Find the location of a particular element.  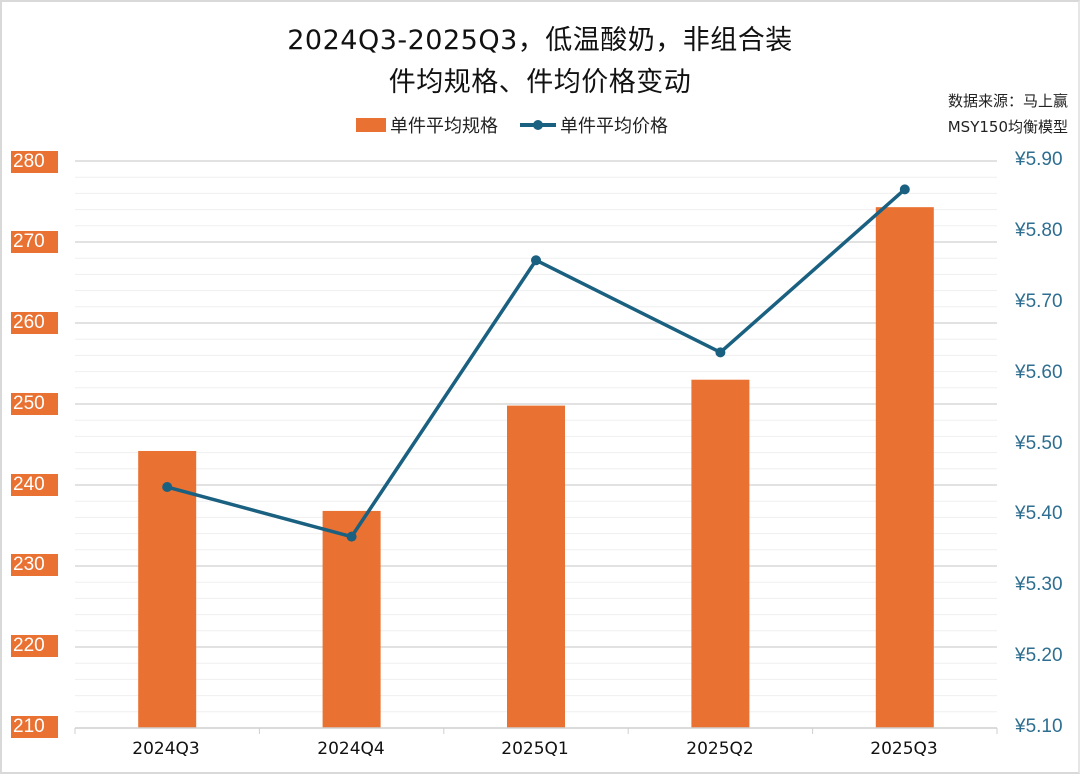

x-axis-tick: 2025Q2 is located at coordinates (720, 749).